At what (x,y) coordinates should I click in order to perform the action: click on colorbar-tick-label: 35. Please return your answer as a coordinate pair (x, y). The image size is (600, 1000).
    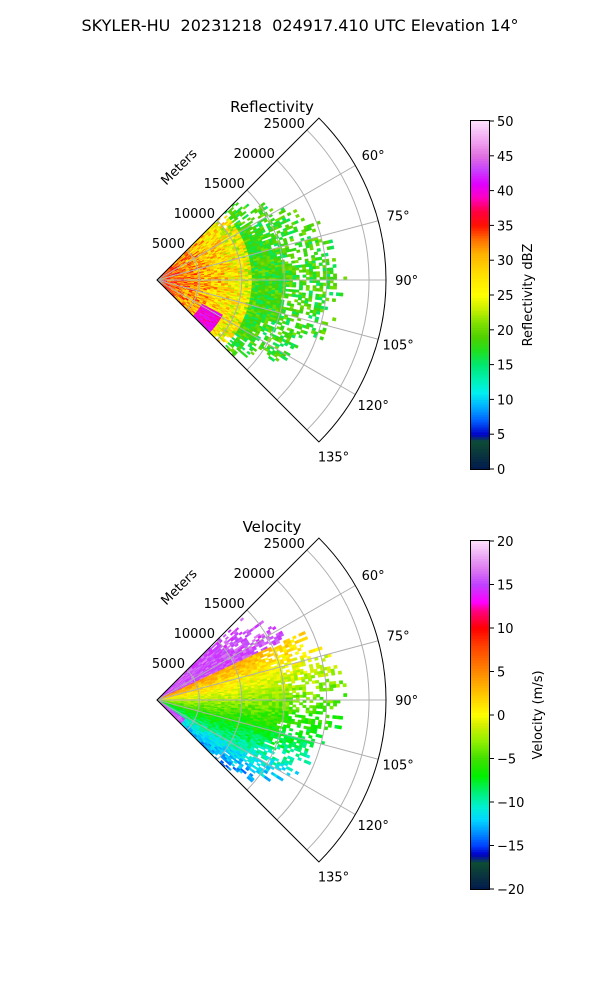
    Looking at the image, I should click on (505, 226).